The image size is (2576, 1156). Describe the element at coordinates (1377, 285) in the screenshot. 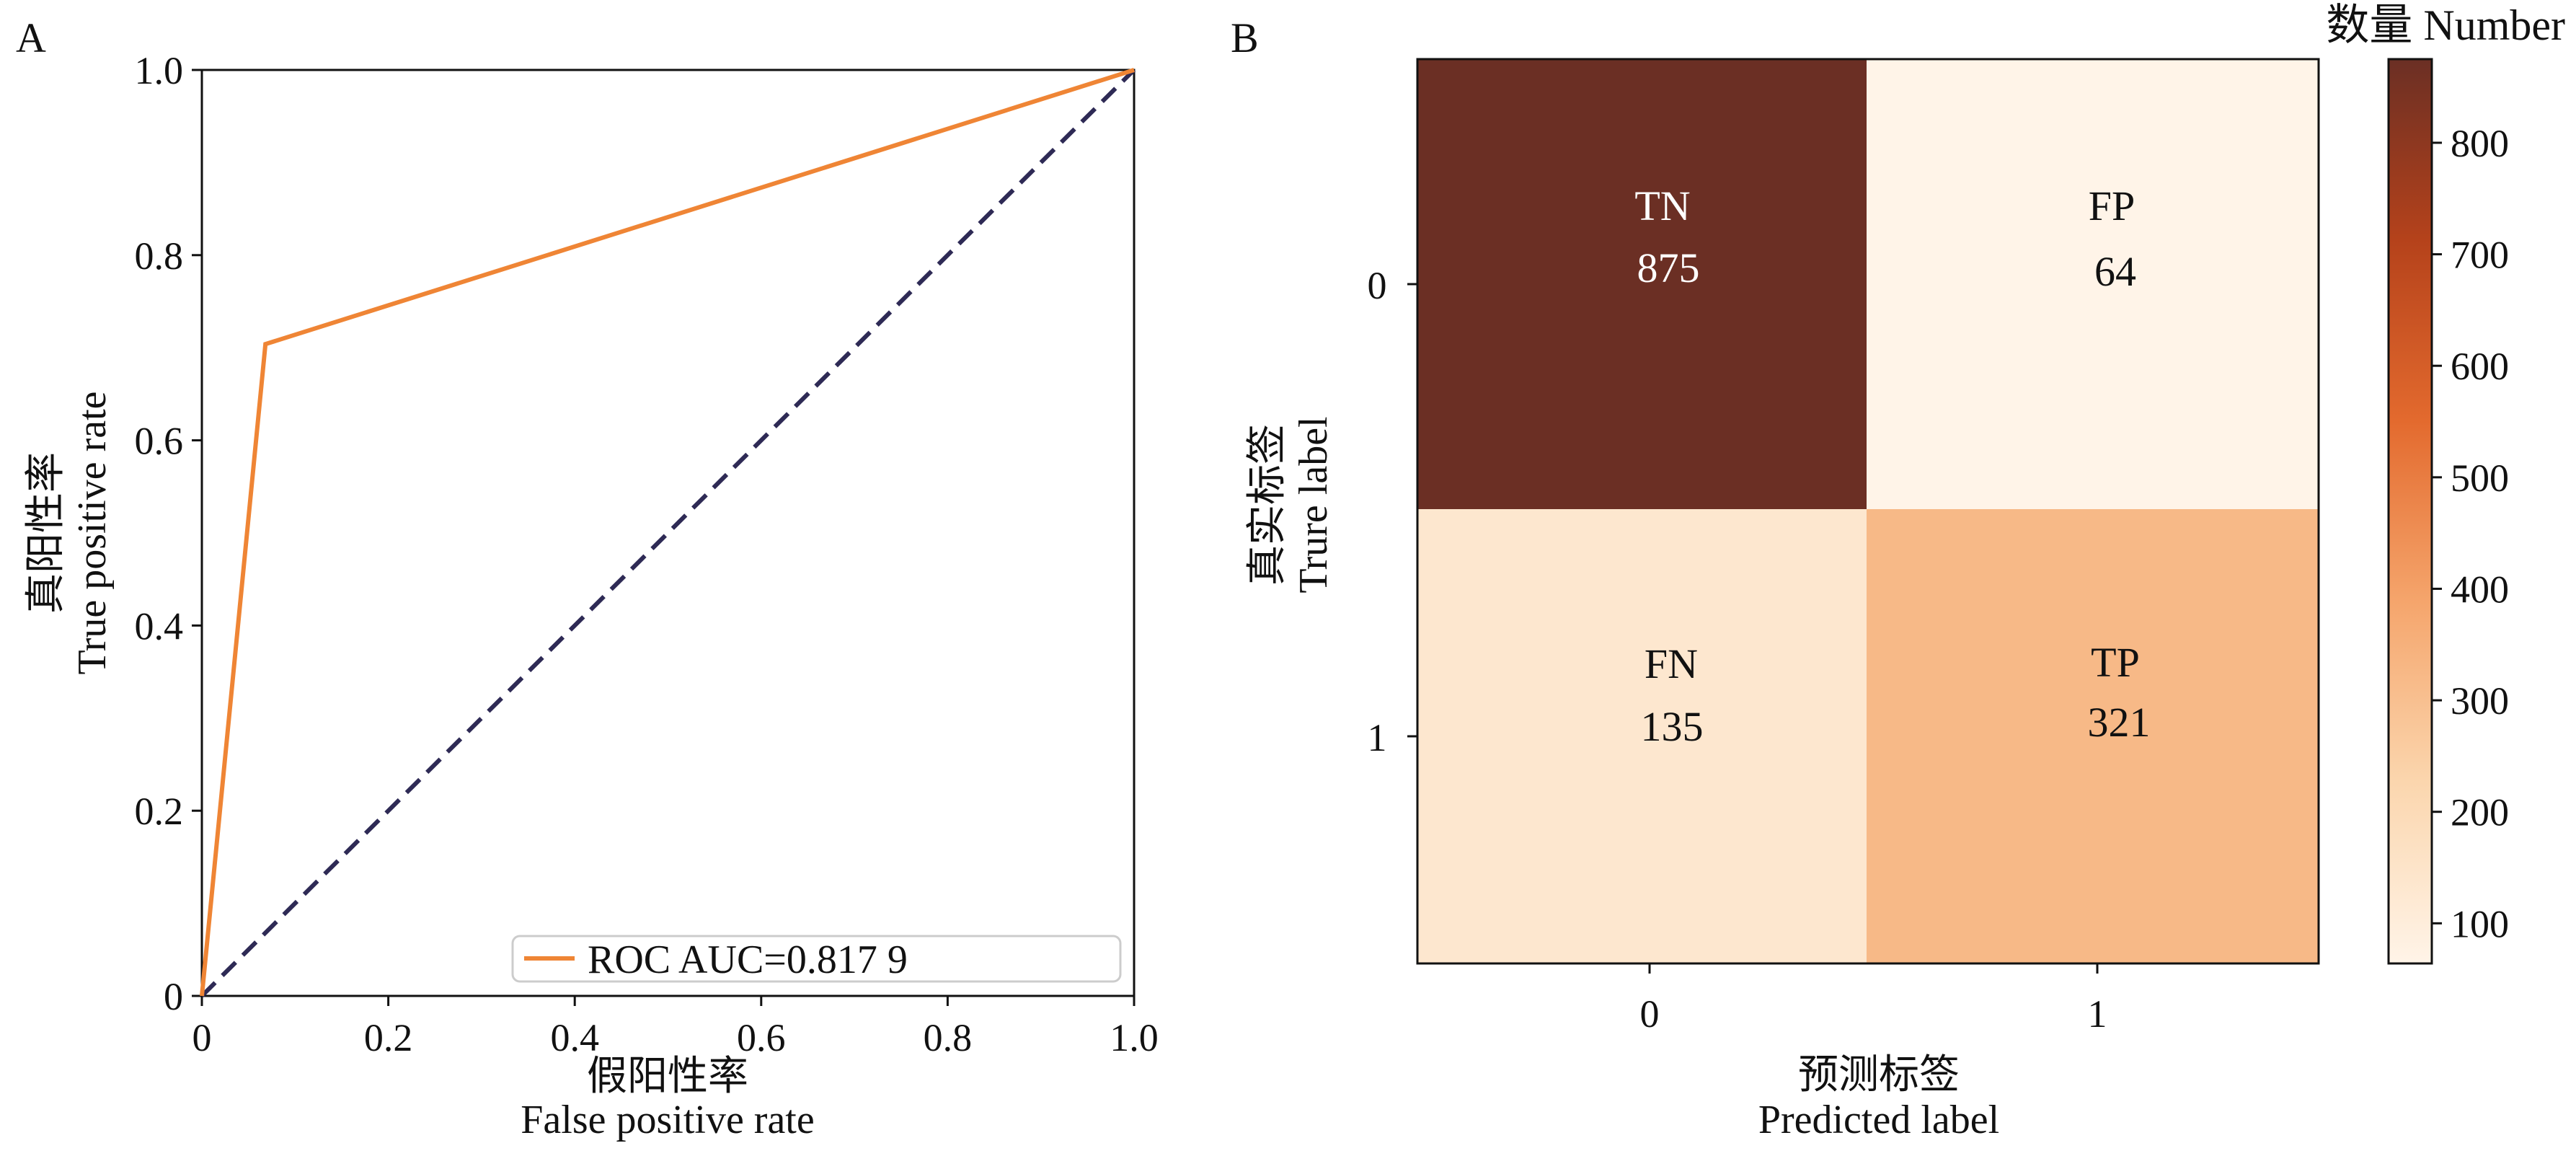

I see `matrix-y-tick-label-0: 0` at that location.